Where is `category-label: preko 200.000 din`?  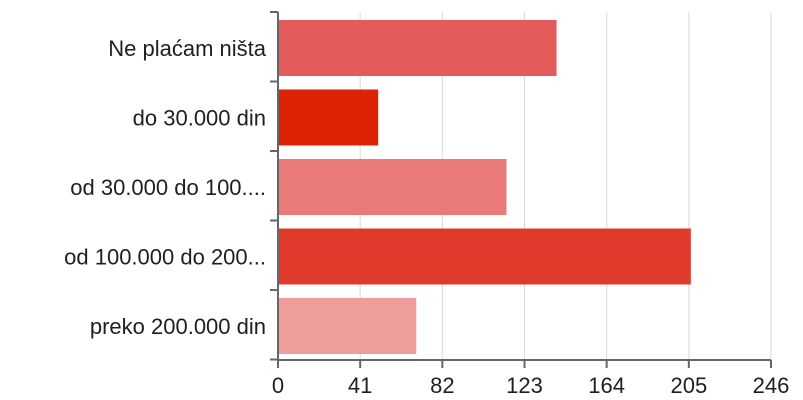 category-label: preko 200.000 din is located at coordinates (178, 326).